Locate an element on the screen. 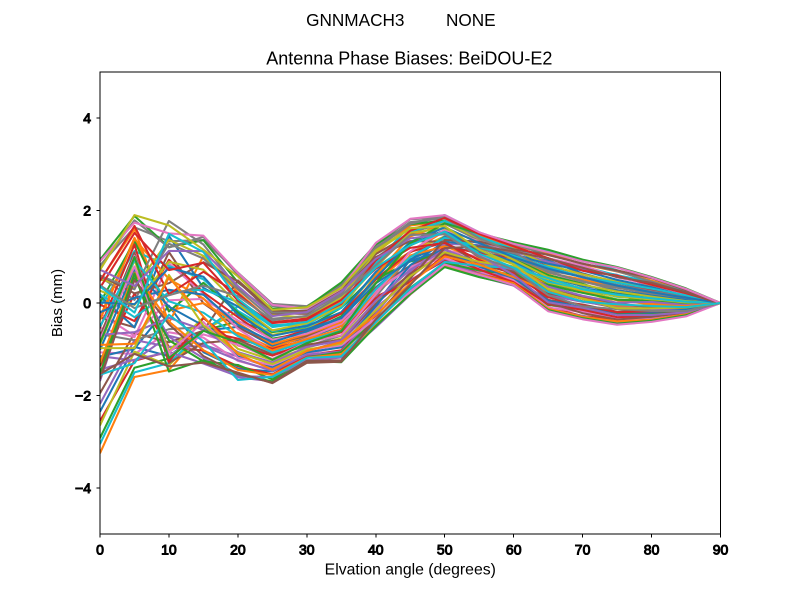 The width and height of the screenshot is (800, 600). svg-text: 70 is located at coordinates (583, 550).